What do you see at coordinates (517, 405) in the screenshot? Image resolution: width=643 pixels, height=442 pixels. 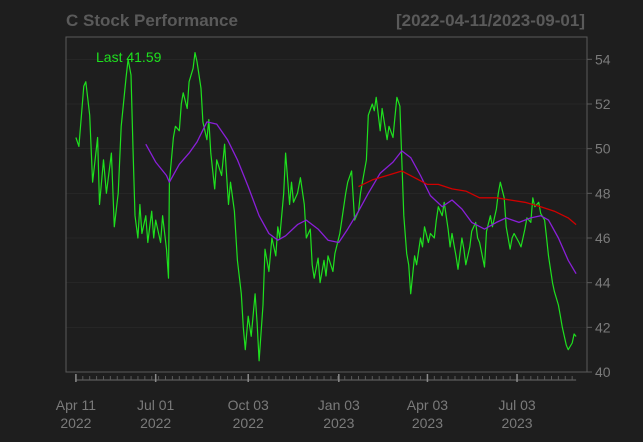 I see `x-tick-label: Jul 03` at bounding box center [517, 405].